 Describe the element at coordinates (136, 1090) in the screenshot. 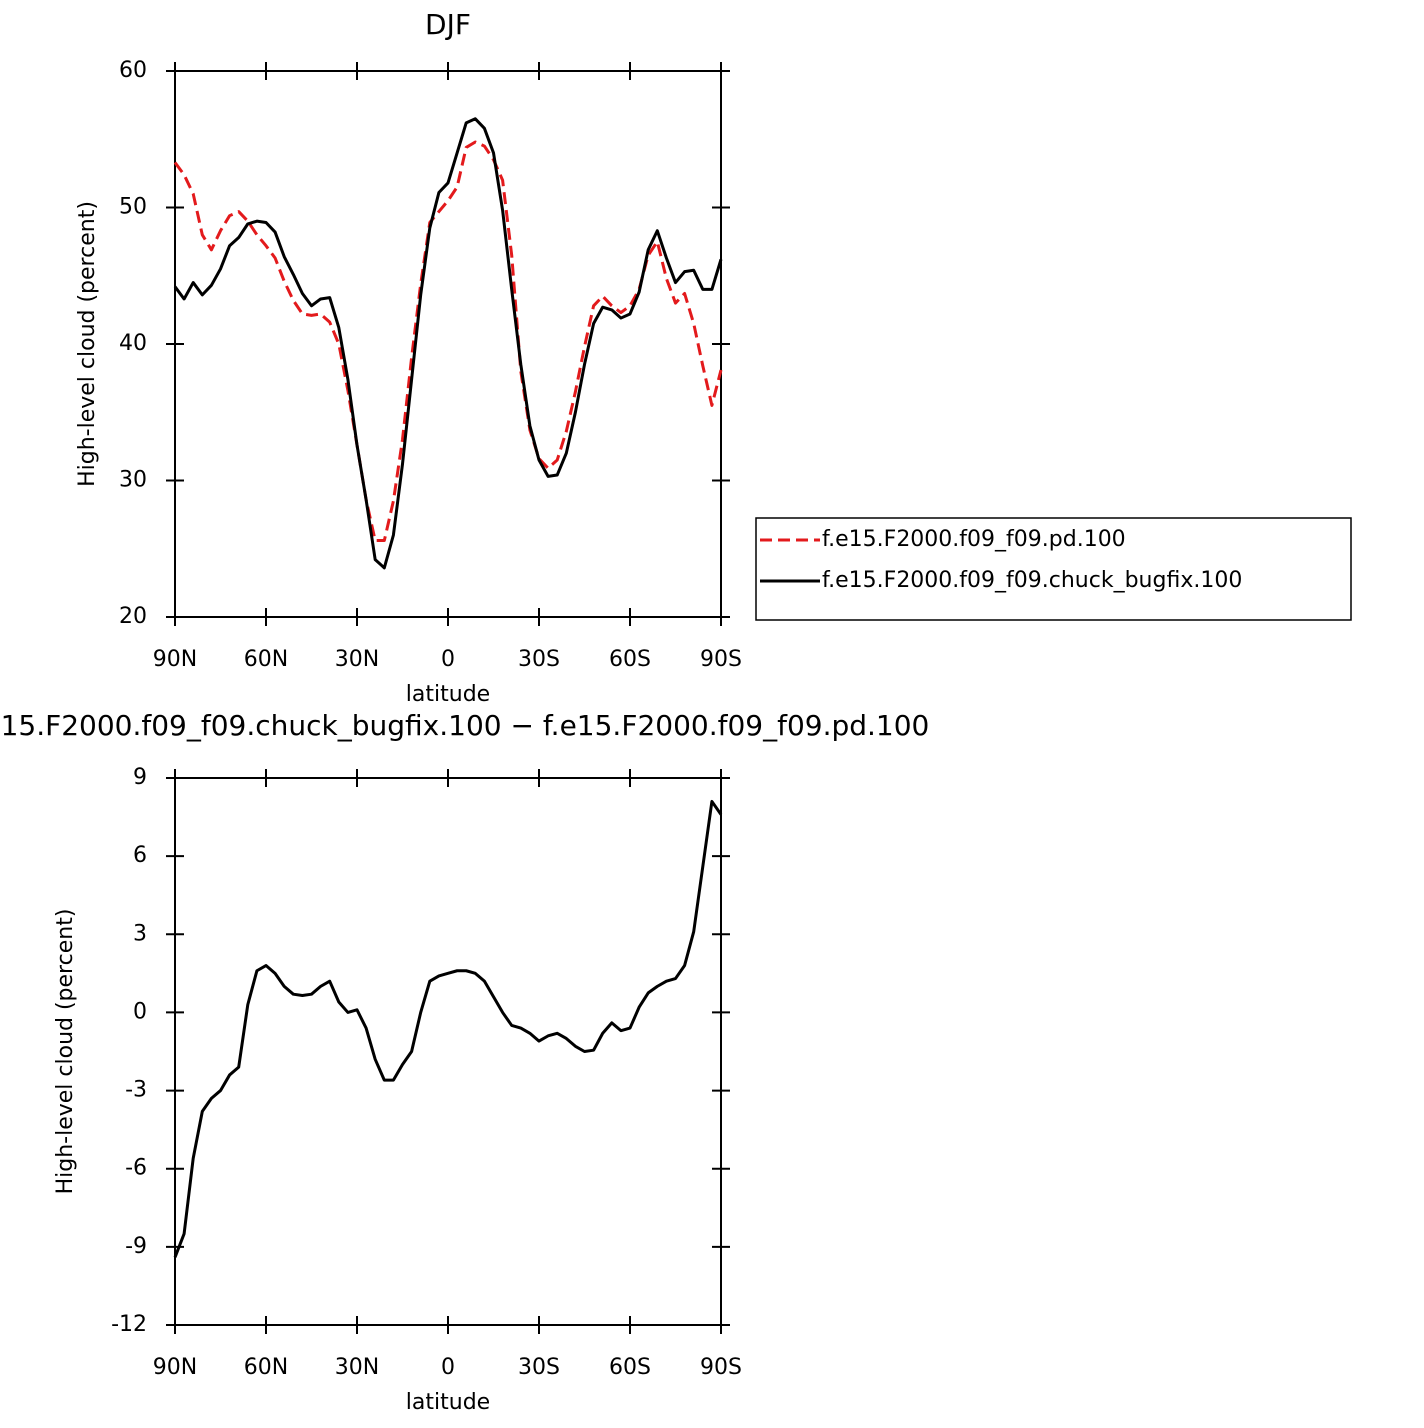

I see `y-tick-label: -3` at that location.